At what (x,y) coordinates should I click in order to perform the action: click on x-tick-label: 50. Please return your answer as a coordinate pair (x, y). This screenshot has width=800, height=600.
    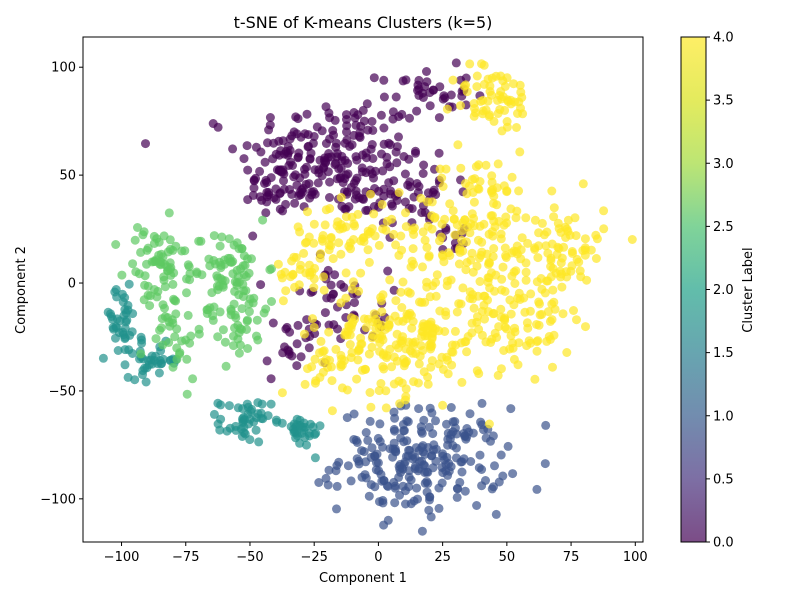
    Looking at the image, I should click on (507, 557).